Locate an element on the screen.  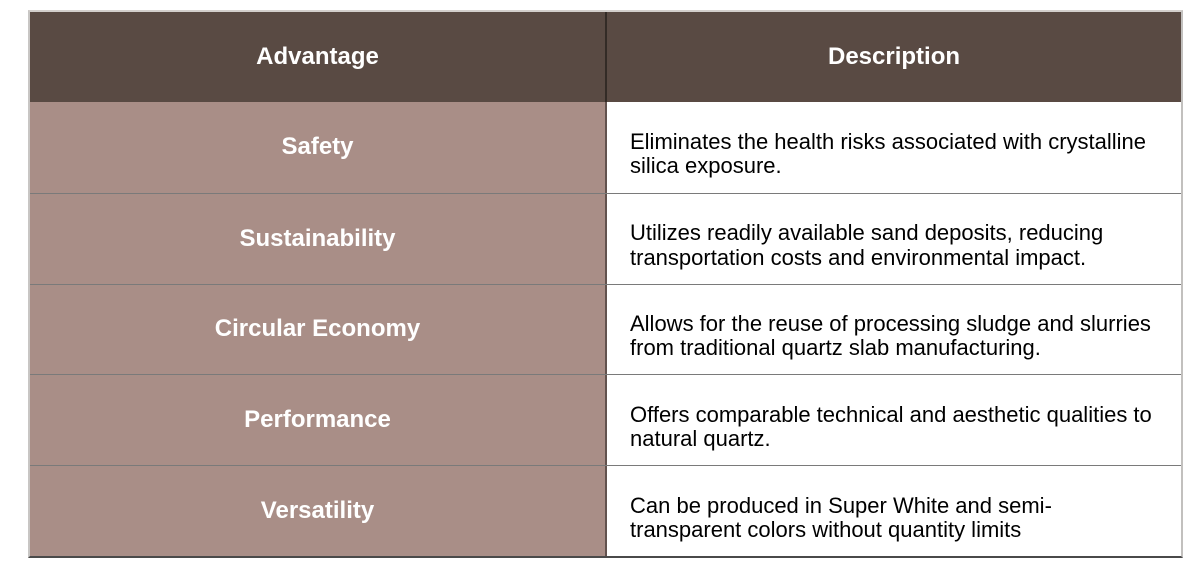
advantage-cell: Performance is located at coordinates (318, 420).